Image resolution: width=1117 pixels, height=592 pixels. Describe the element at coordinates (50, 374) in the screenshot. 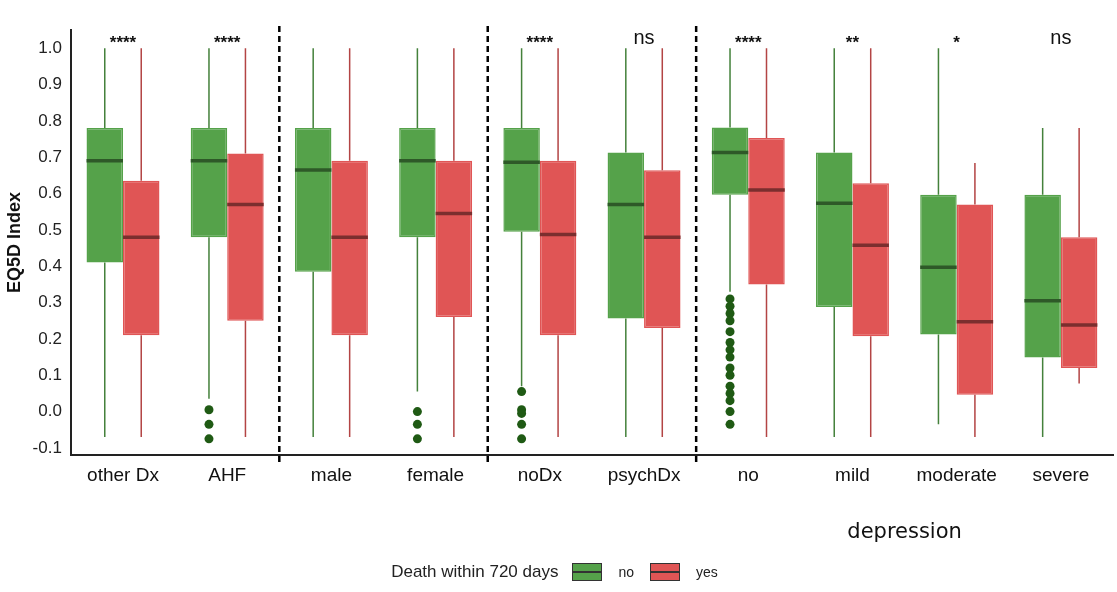

I see `y-tick-label: 0.1` at that location.